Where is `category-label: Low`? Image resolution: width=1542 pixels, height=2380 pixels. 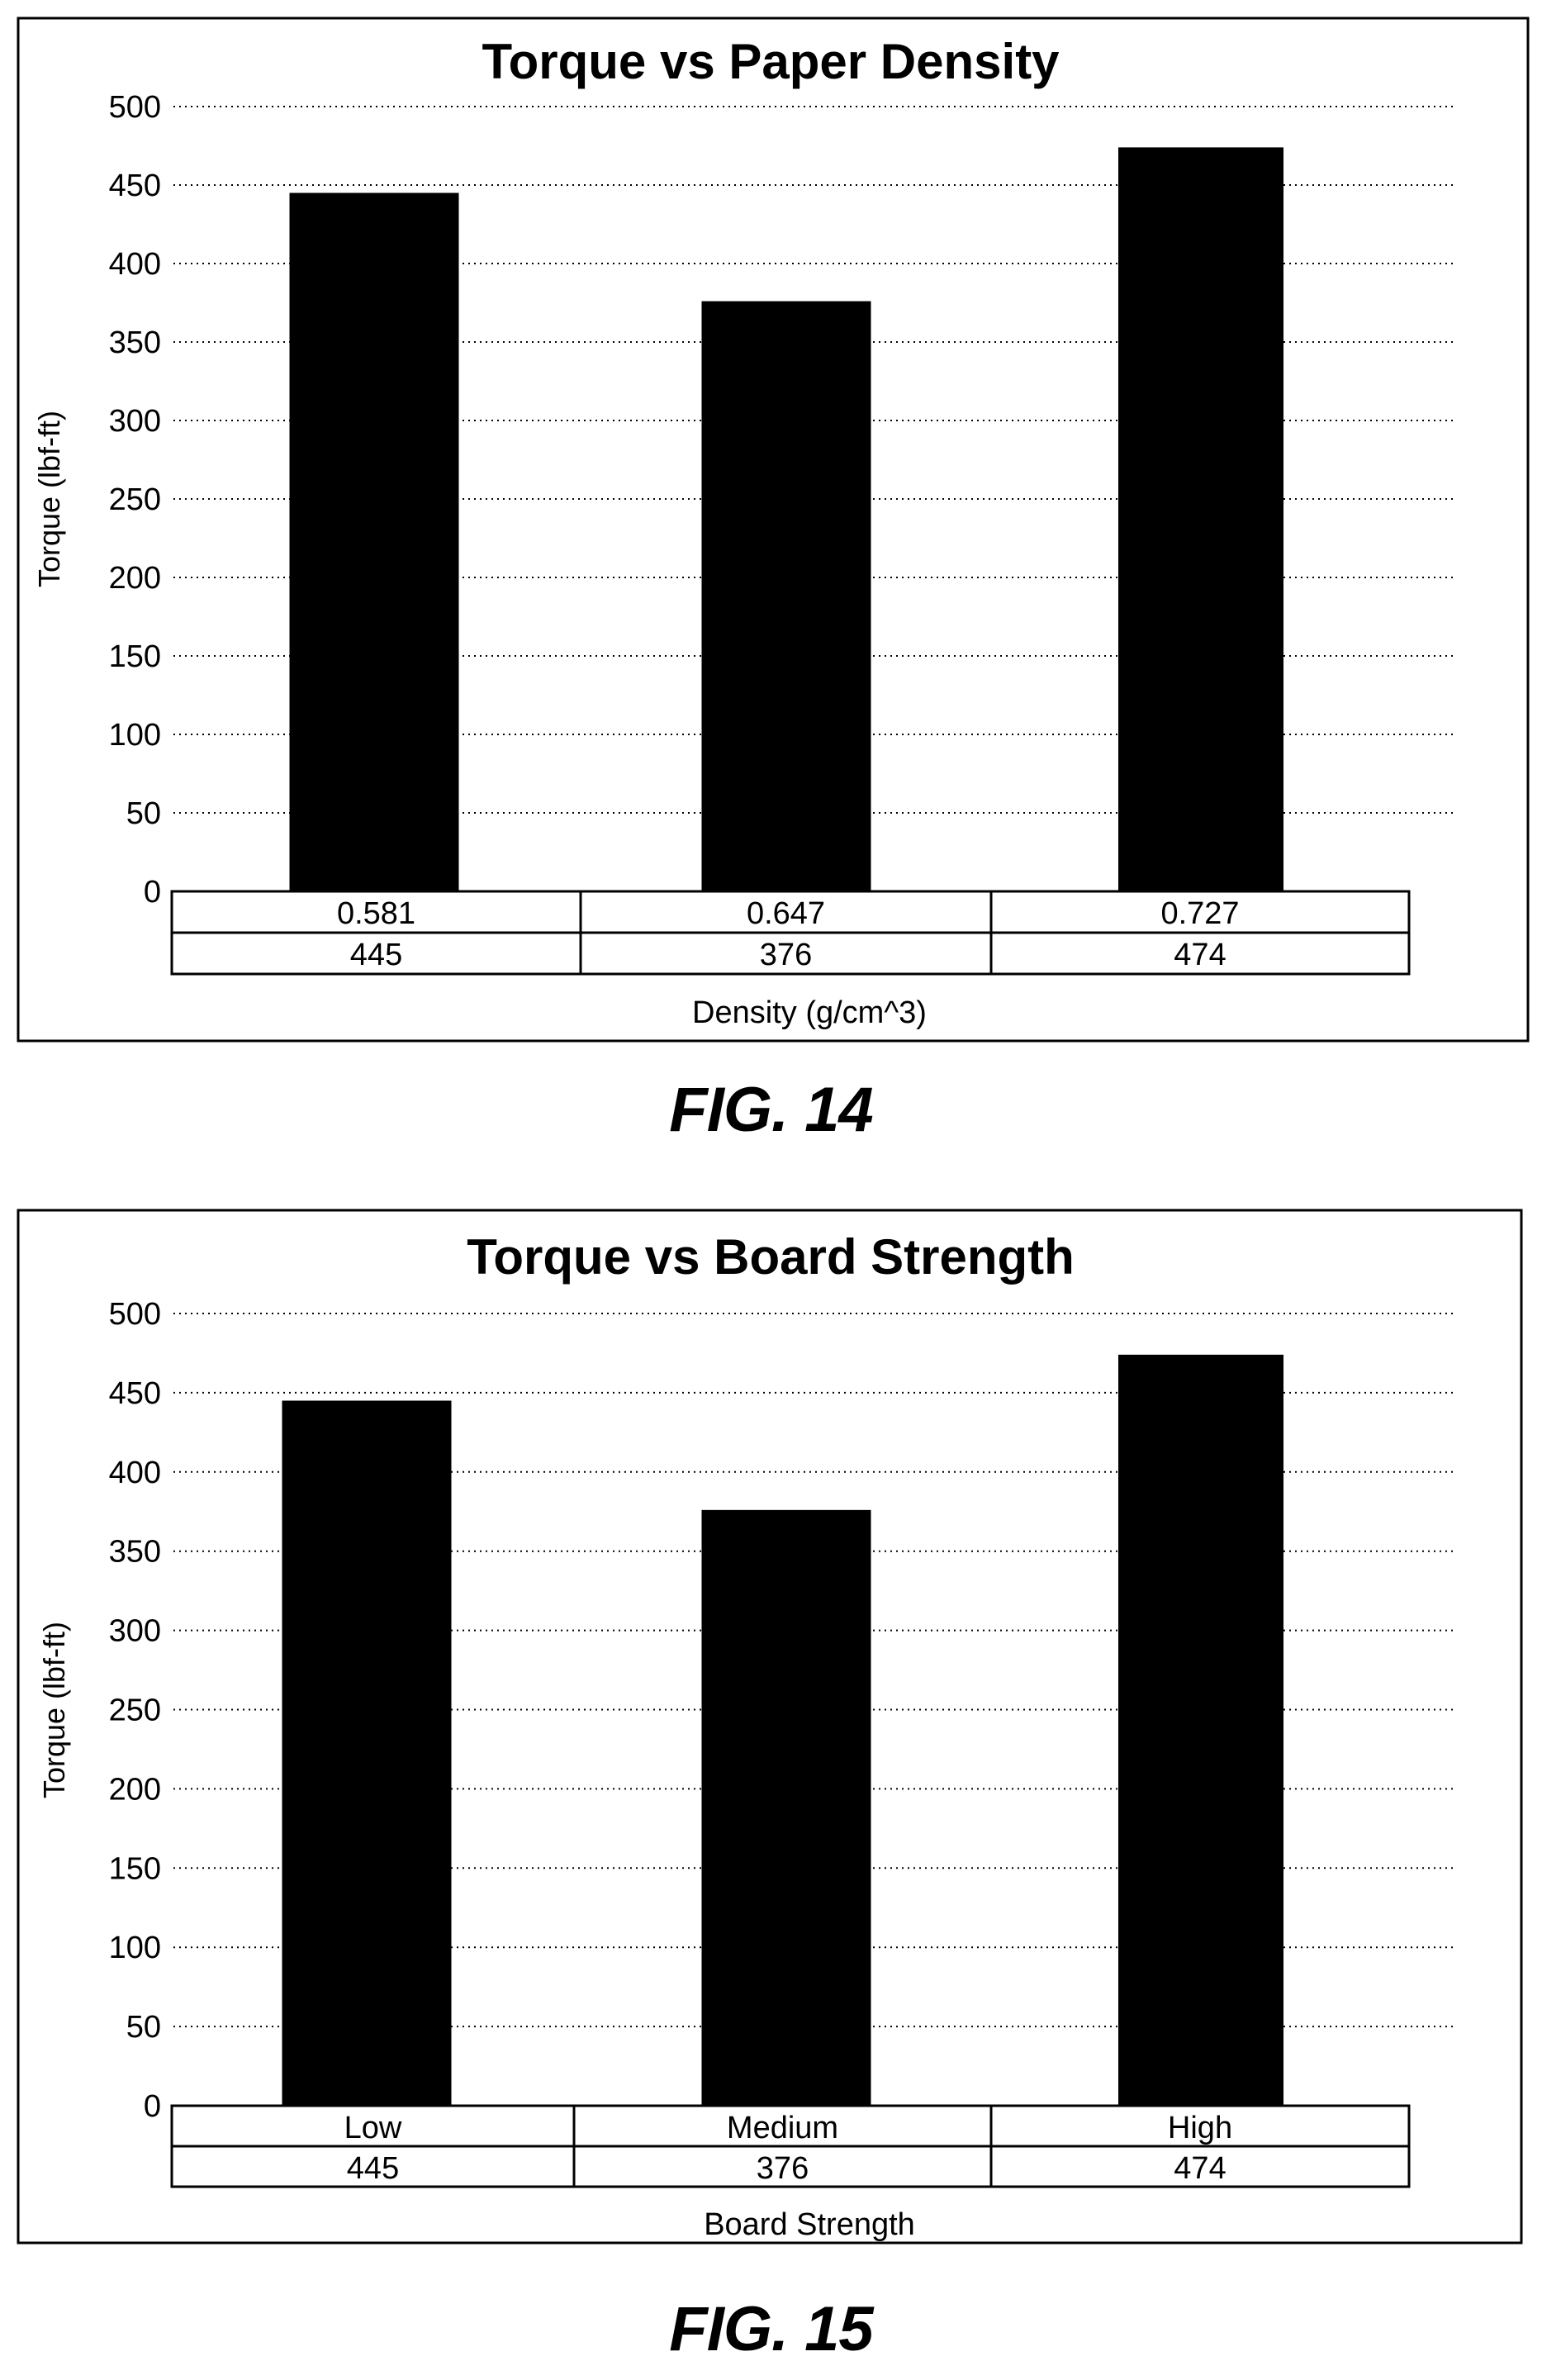
category-label: Low is located at coordinates (373, 2128).